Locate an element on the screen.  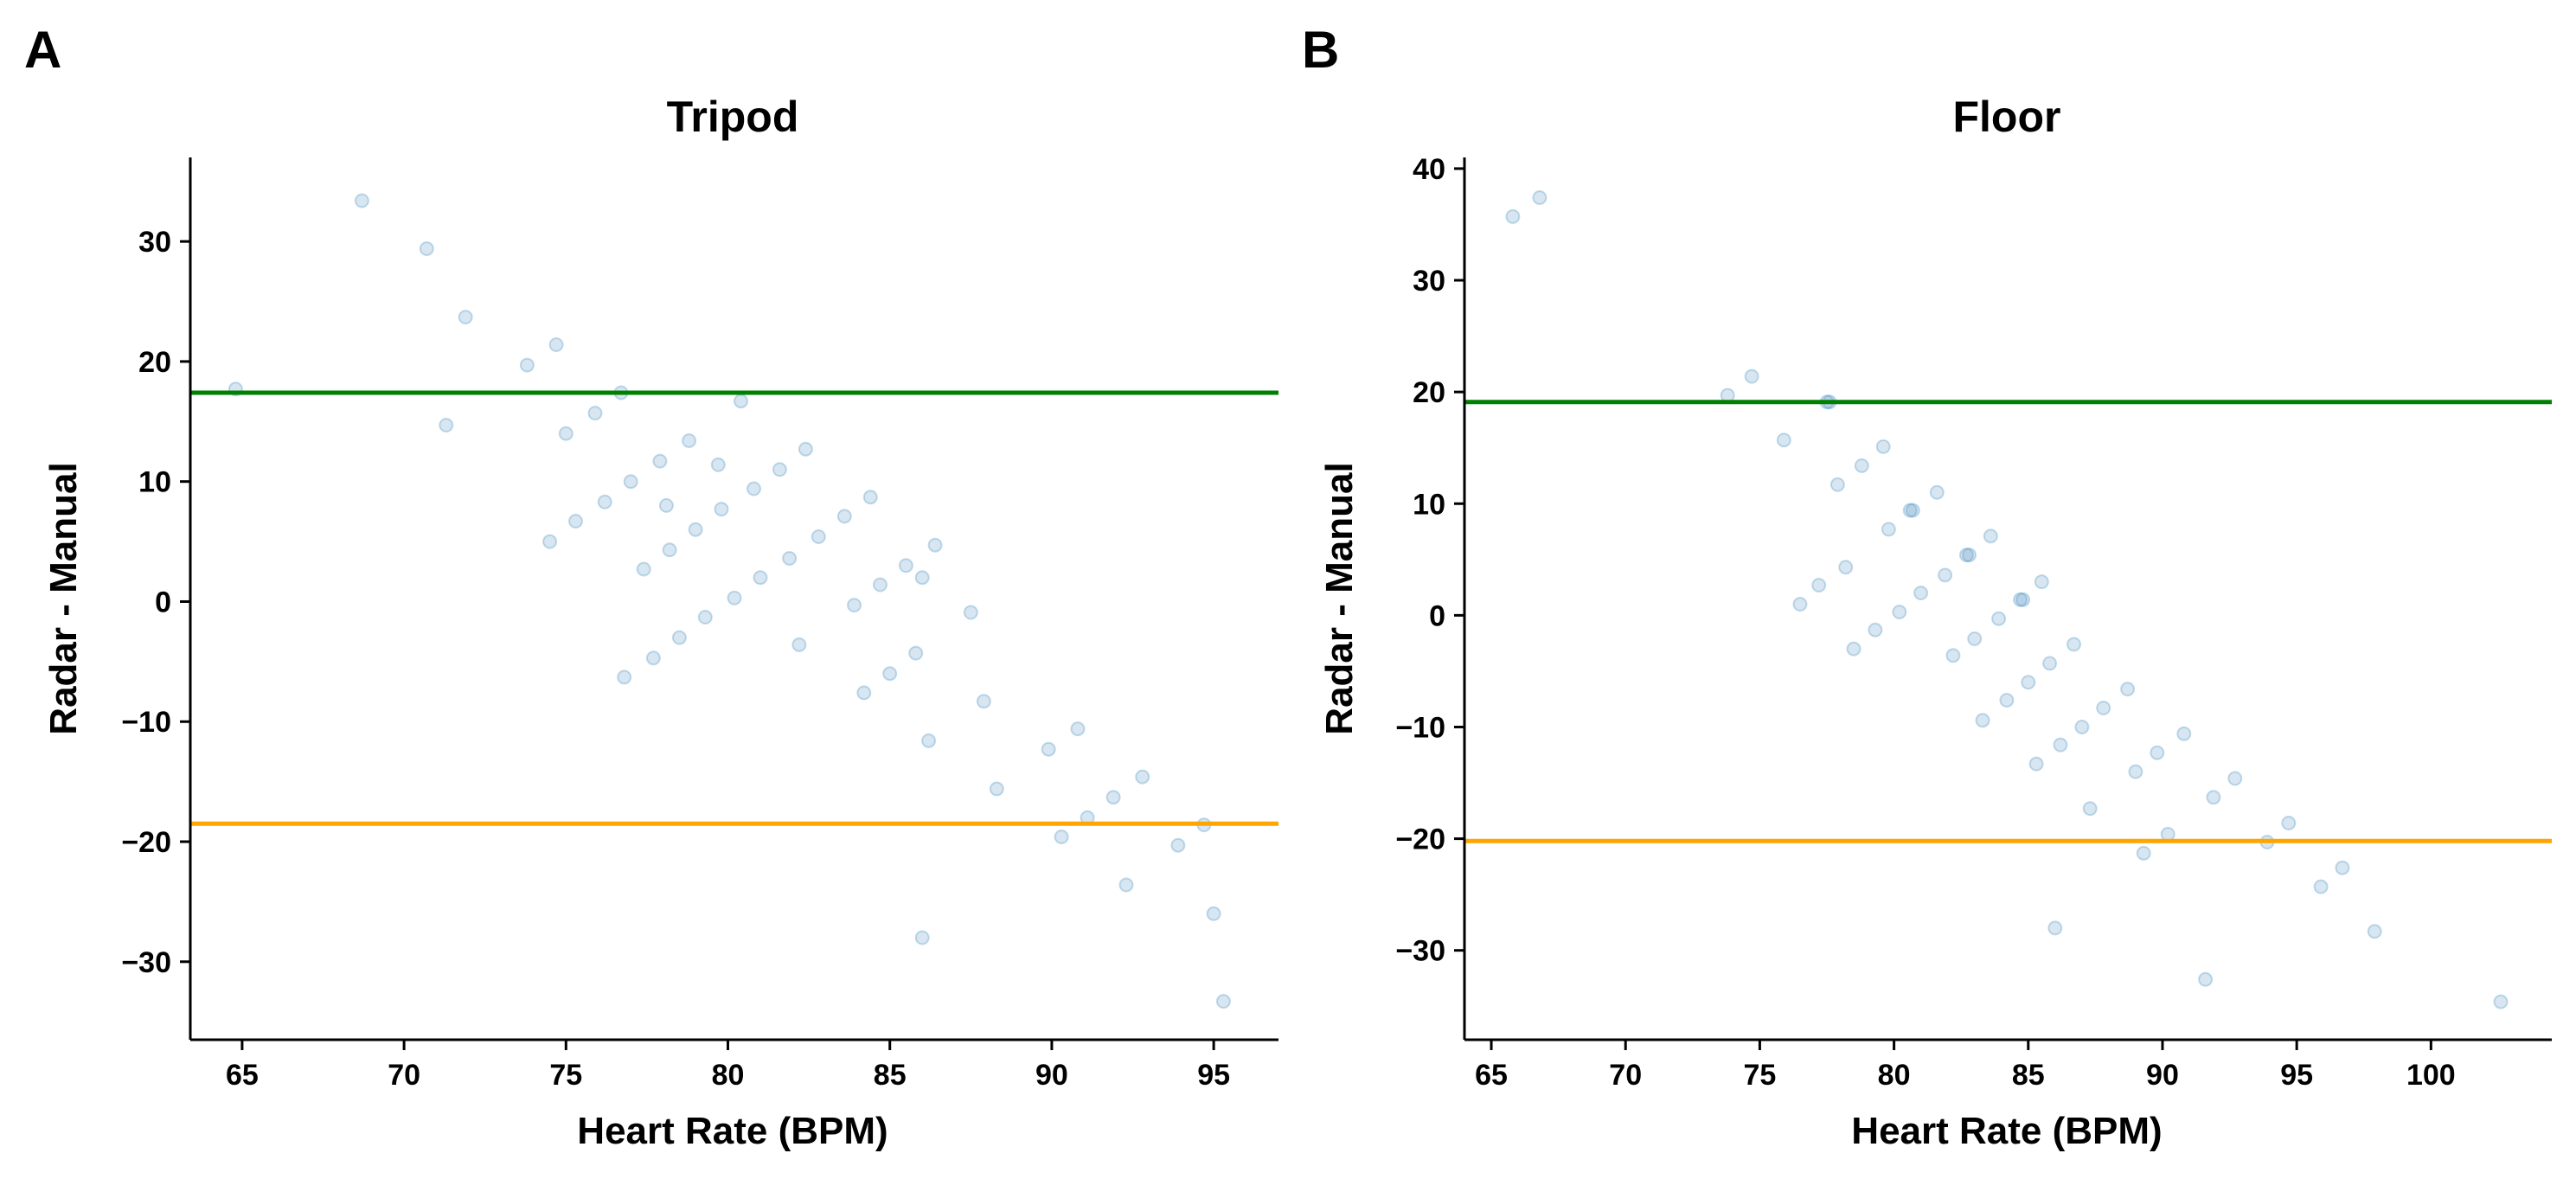
x-tick-label-floor-95: 95 is located at coordinates (2296, 1075).